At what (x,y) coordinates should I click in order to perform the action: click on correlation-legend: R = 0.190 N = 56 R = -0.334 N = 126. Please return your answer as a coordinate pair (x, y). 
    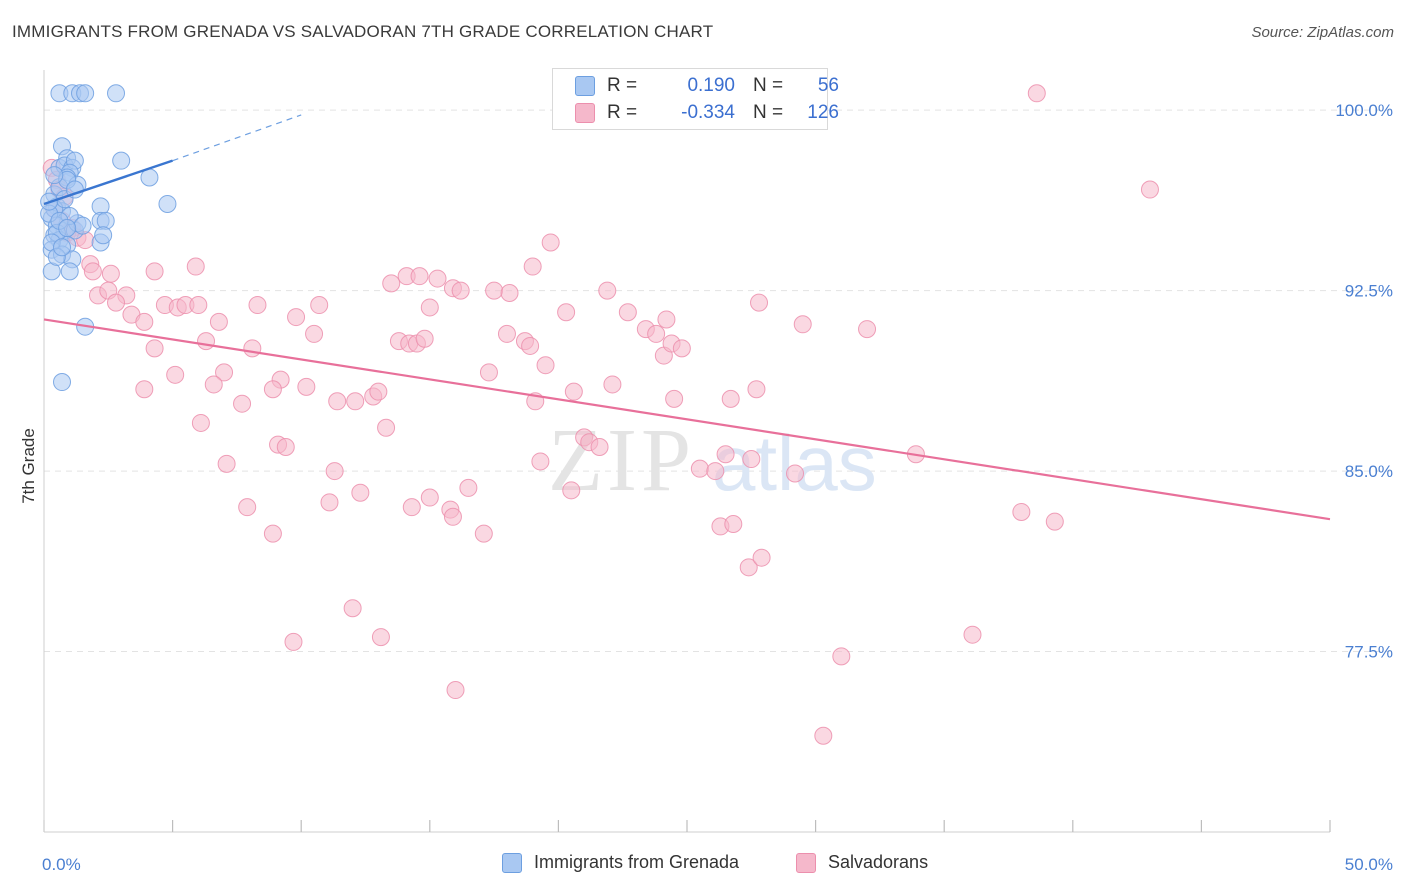
    Looking at the image, I should click on (695, 99).